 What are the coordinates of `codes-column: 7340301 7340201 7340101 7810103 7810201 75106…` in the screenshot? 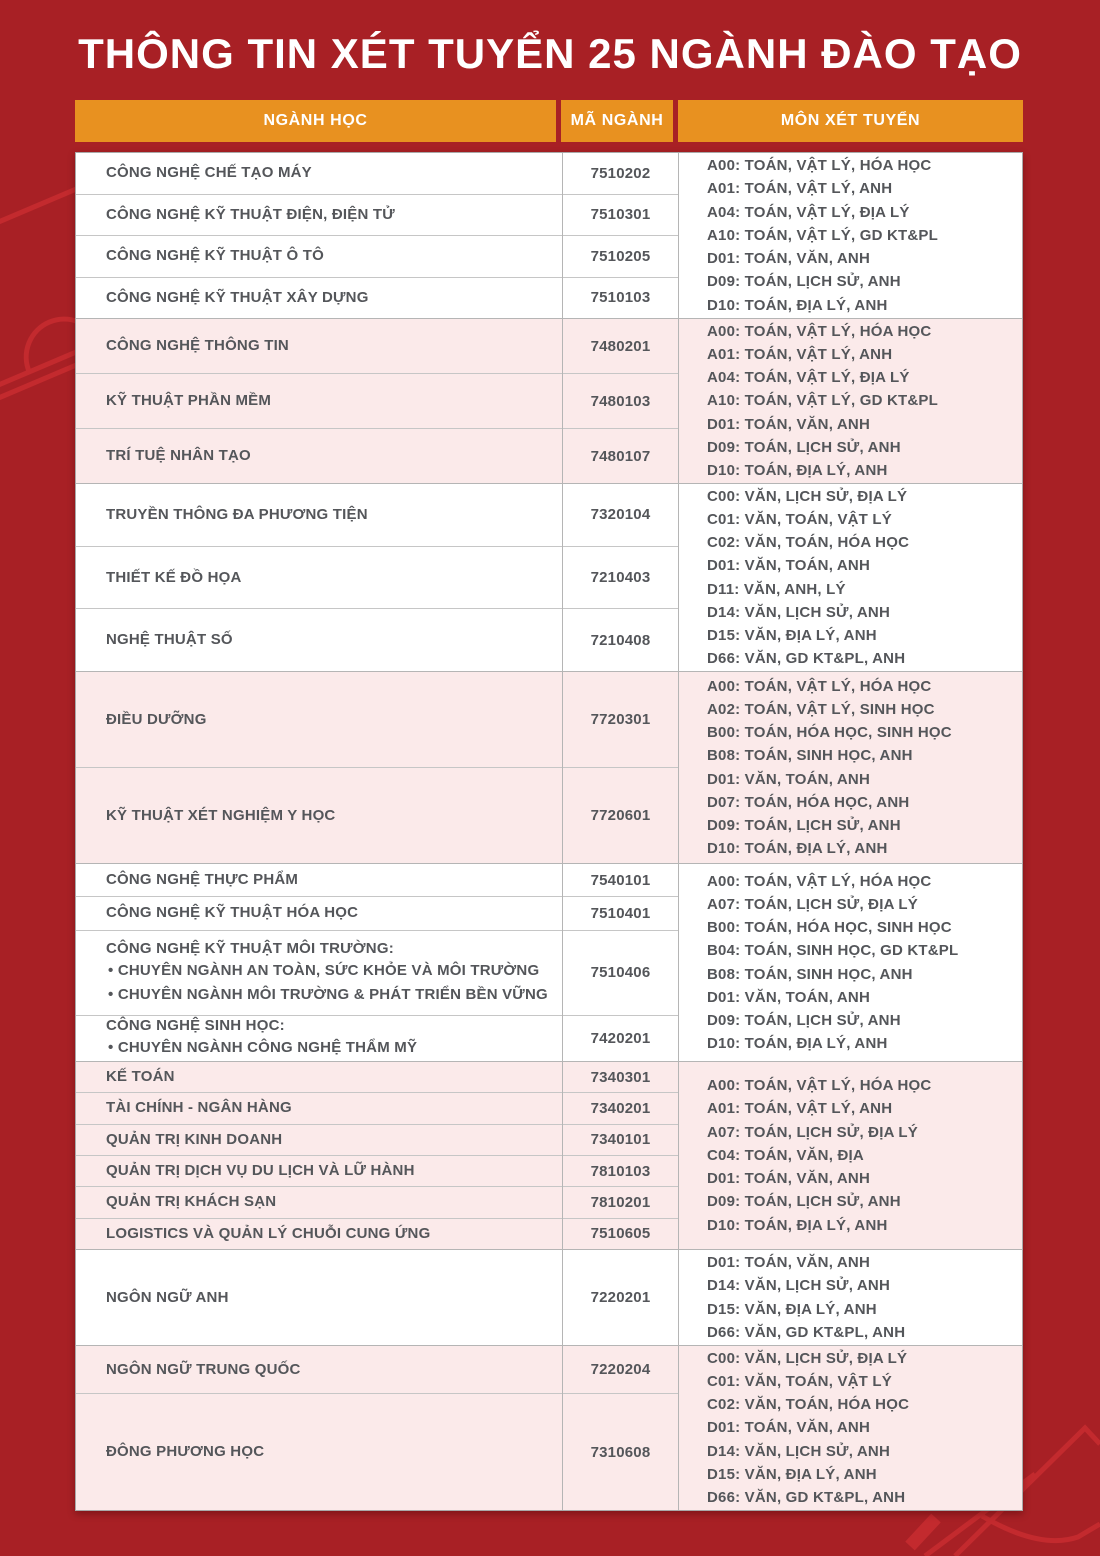 It's located at (620, 1155).